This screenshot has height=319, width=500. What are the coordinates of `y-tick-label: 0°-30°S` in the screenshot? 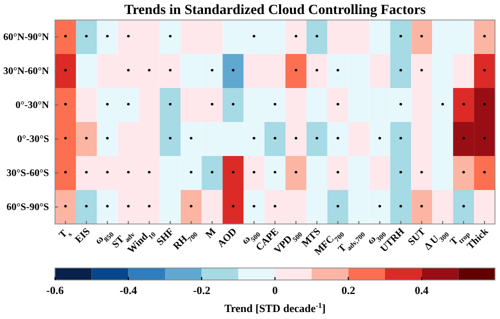 It's located at (33, 139).